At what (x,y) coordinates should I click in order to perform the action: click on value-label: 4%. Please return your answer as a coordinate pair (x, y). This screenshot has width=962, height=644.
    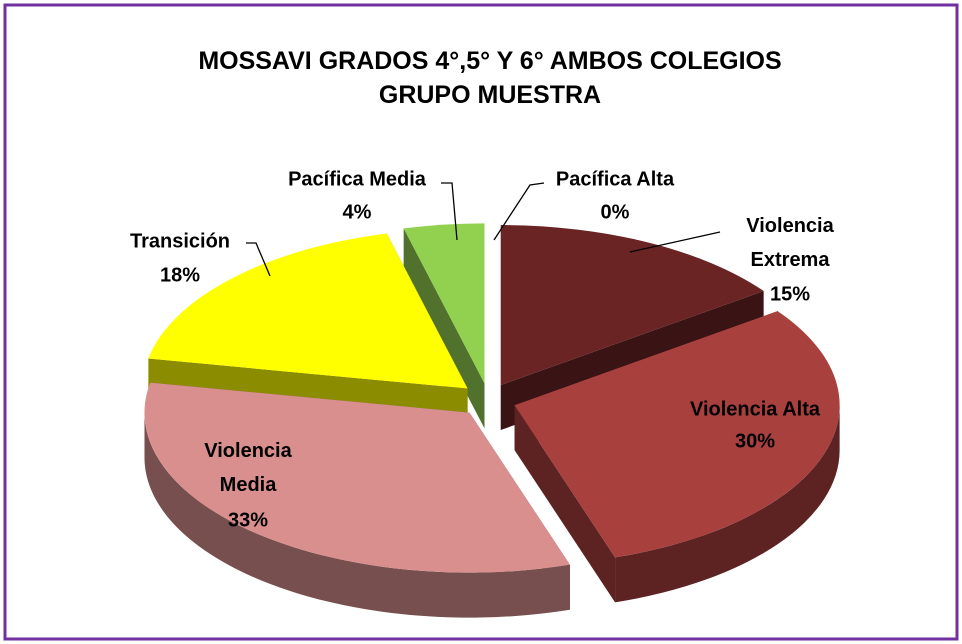
    Looking at the image, I should click on (357, 212).